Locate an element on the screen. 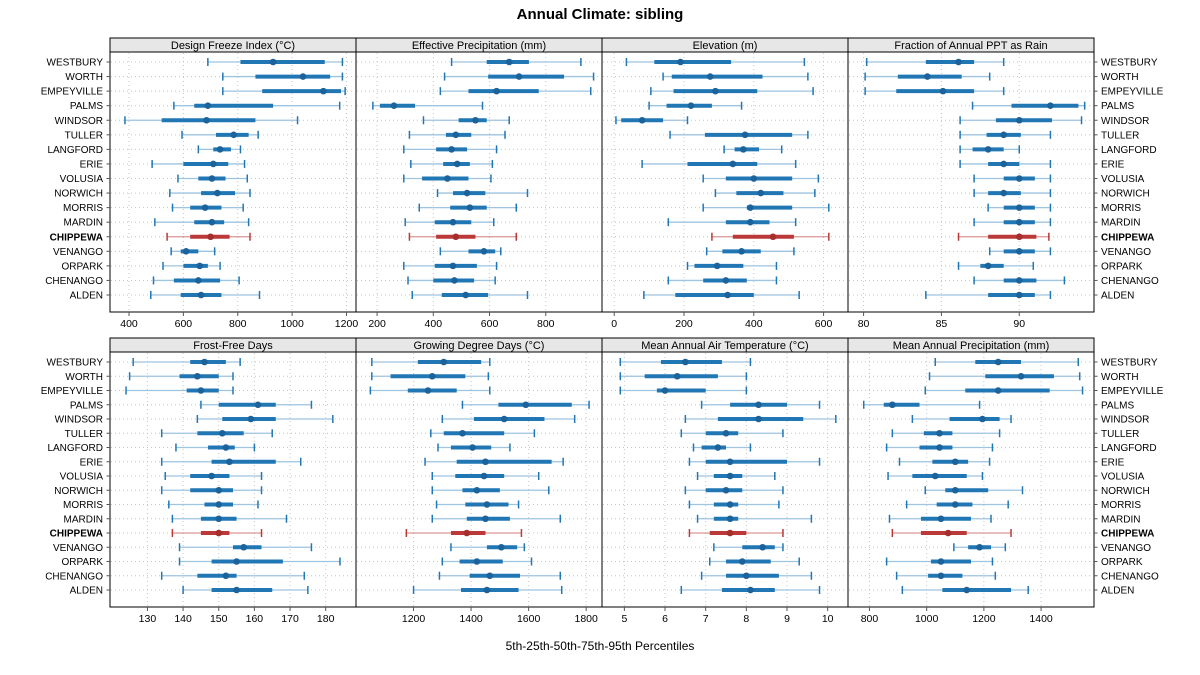 The height and width of the screenshot is (675, 1200). x-tick-label: 8 is located at coordinates (746, 619).